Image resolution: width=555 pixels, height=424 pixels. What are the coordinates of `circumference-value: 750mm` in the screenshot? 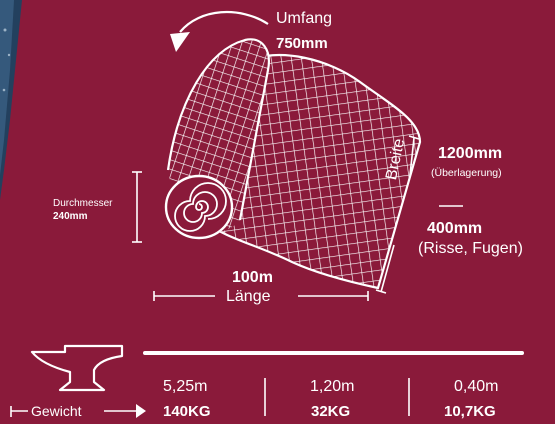 It's located at (302, 43).